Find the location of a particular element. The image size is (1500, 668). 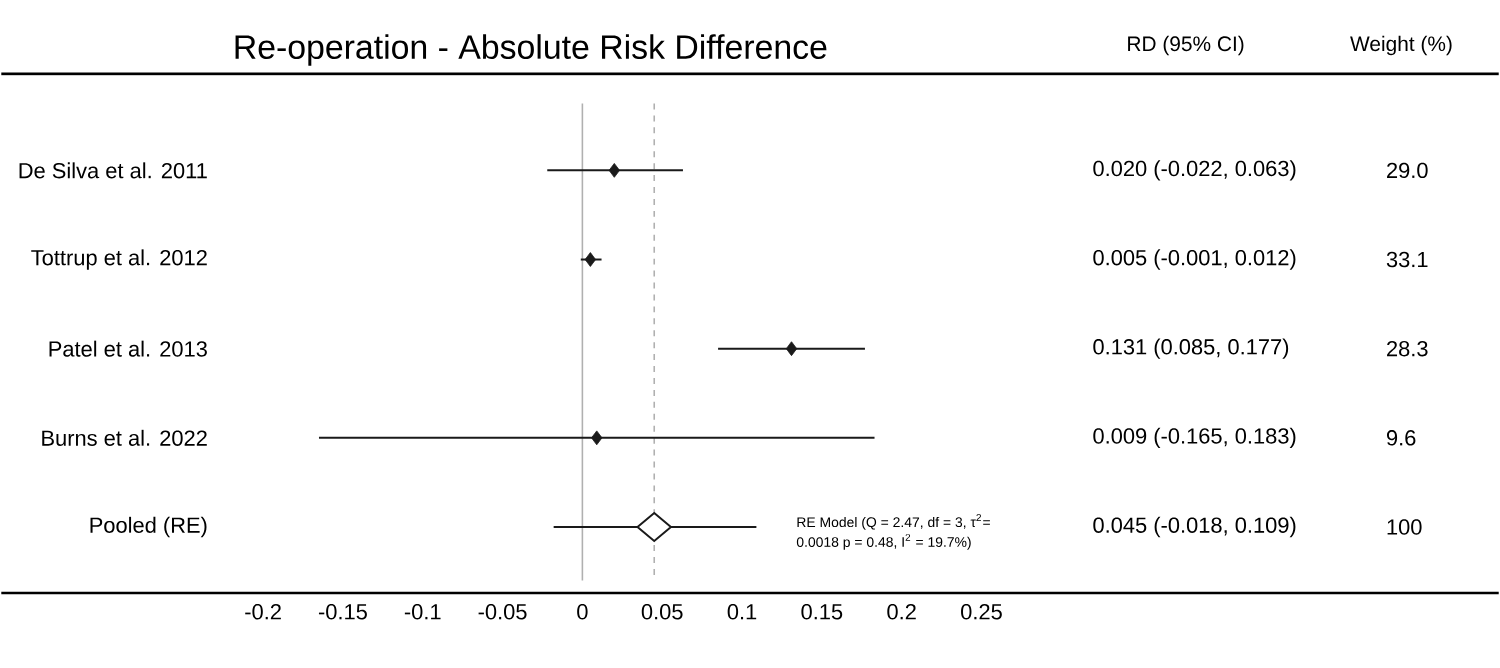

annotation: 33.1 is located at coordinates (1407, 259).